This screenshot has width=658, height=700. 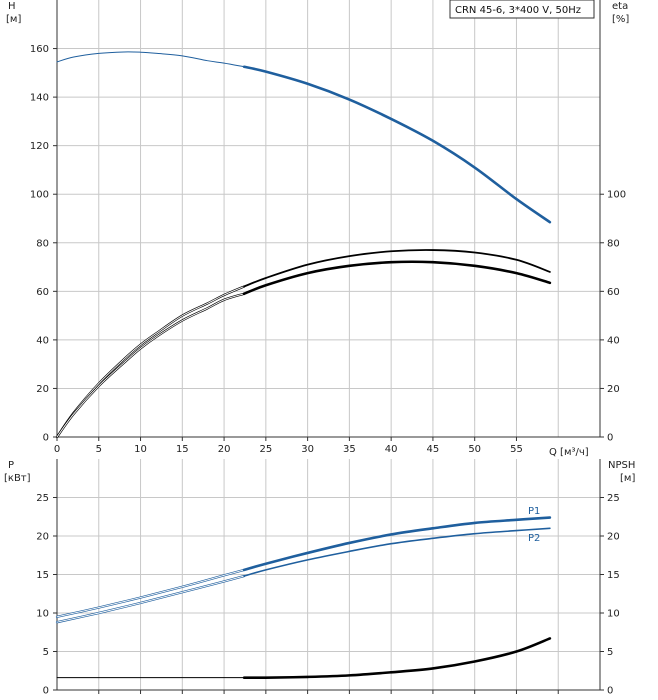 I want to click on top-ytick-label: 100, so click(x=39, y=195).